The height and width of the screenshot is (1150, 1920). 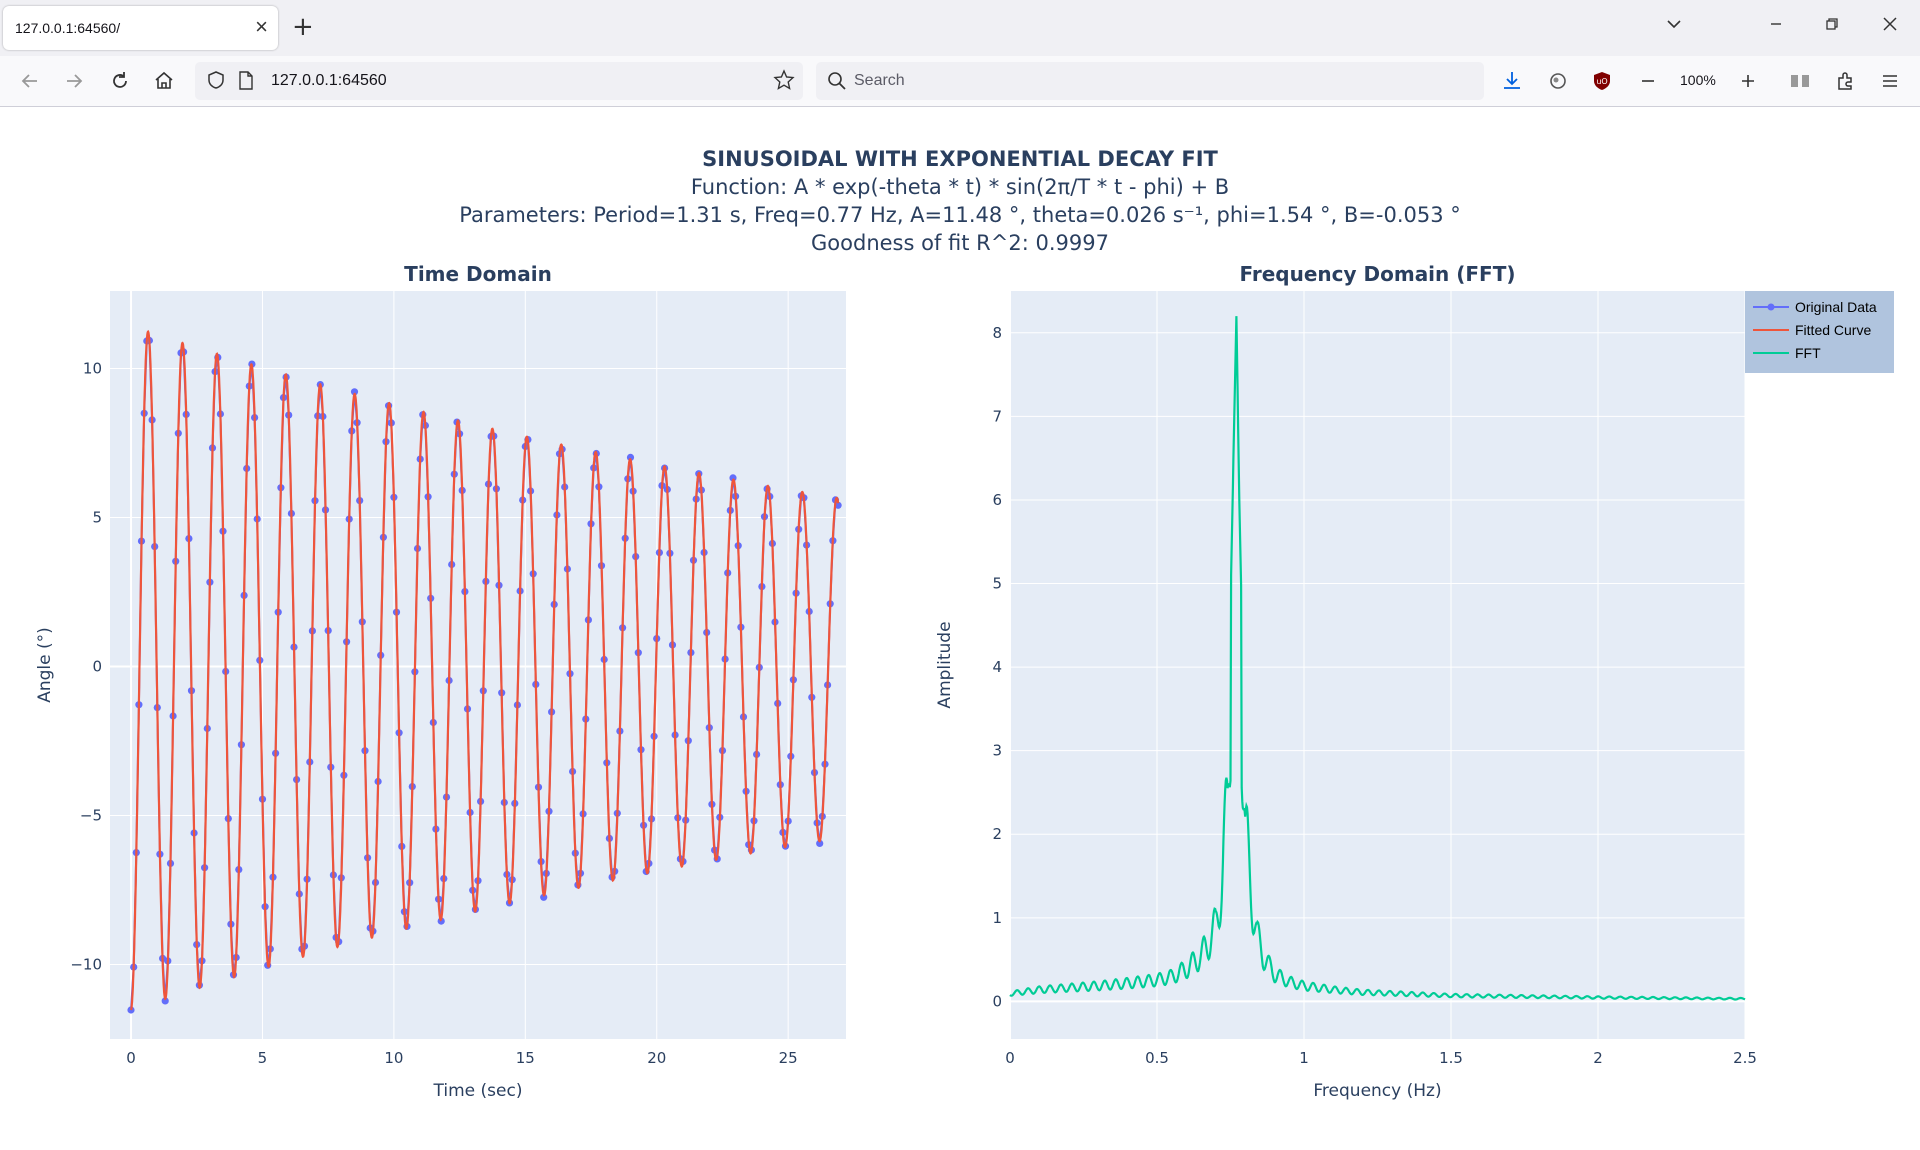 I want to click on figure-title: SINUSOIDAL WITH EXPONENTIAL DECAY FIT, so click(x=960, y=159).